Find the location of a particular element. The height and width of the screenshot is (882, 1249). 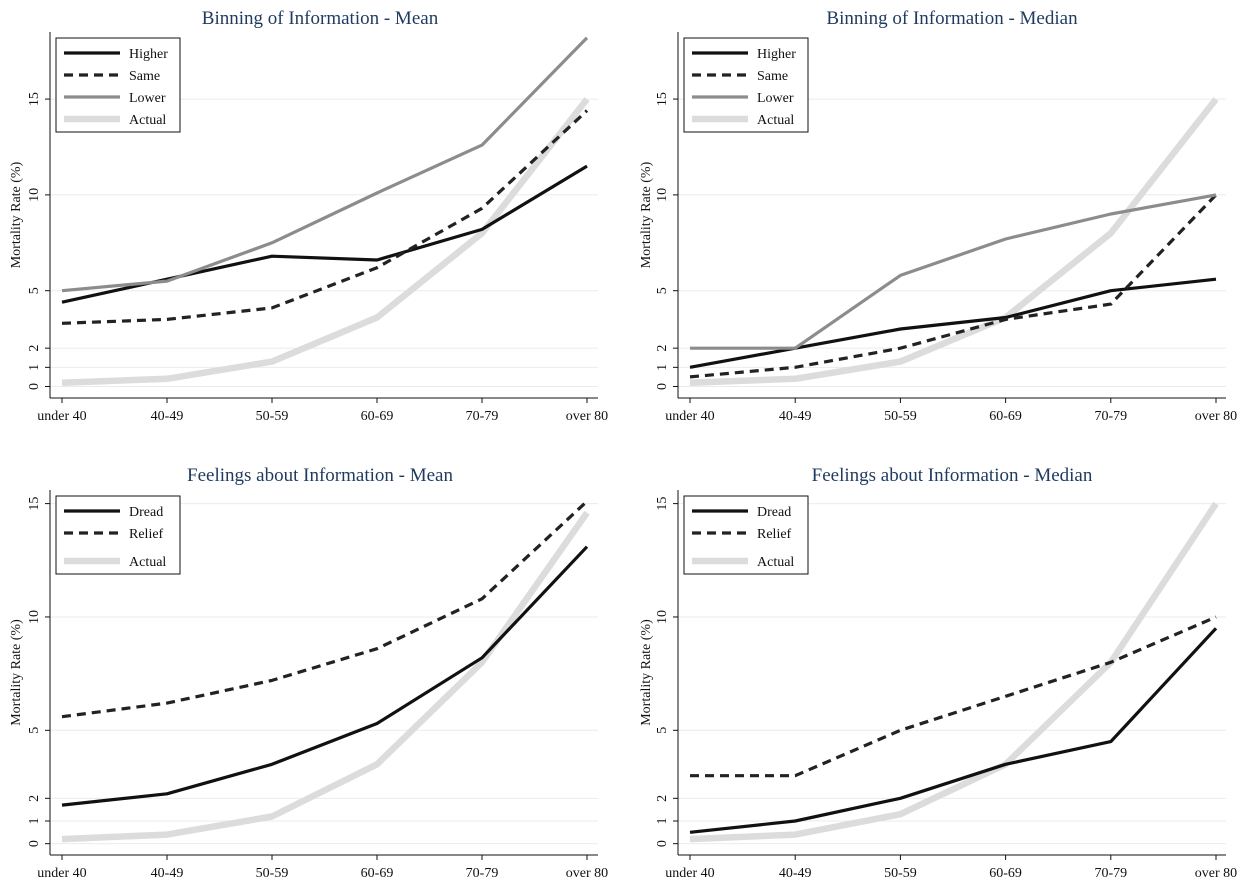

series-line-relief is located at coordinates (953, 696).